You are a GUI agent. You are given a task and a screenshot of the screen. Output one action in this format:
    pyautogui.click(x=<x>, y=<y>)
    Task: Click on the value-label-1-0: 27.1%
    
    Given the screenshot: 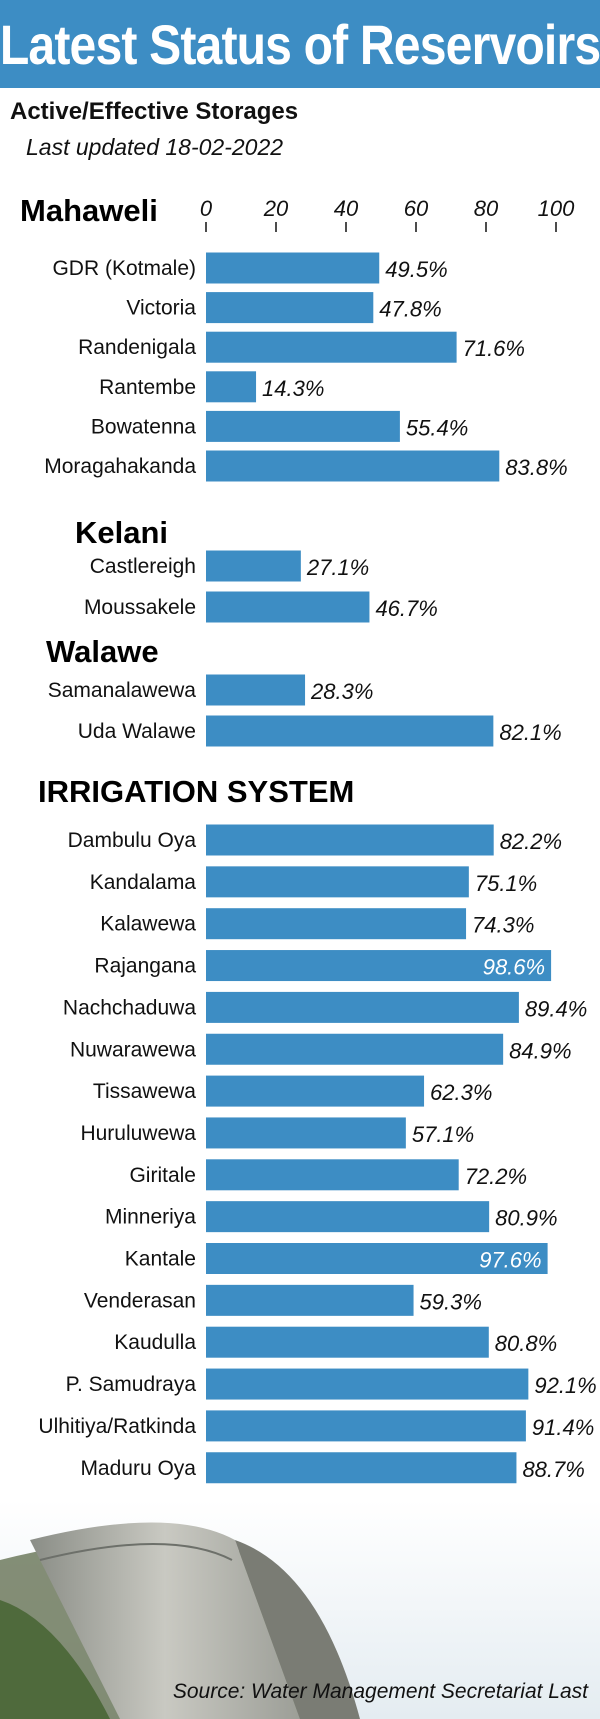 What is the action you would take?
    pyautogui.click(x=337, y=567)
    